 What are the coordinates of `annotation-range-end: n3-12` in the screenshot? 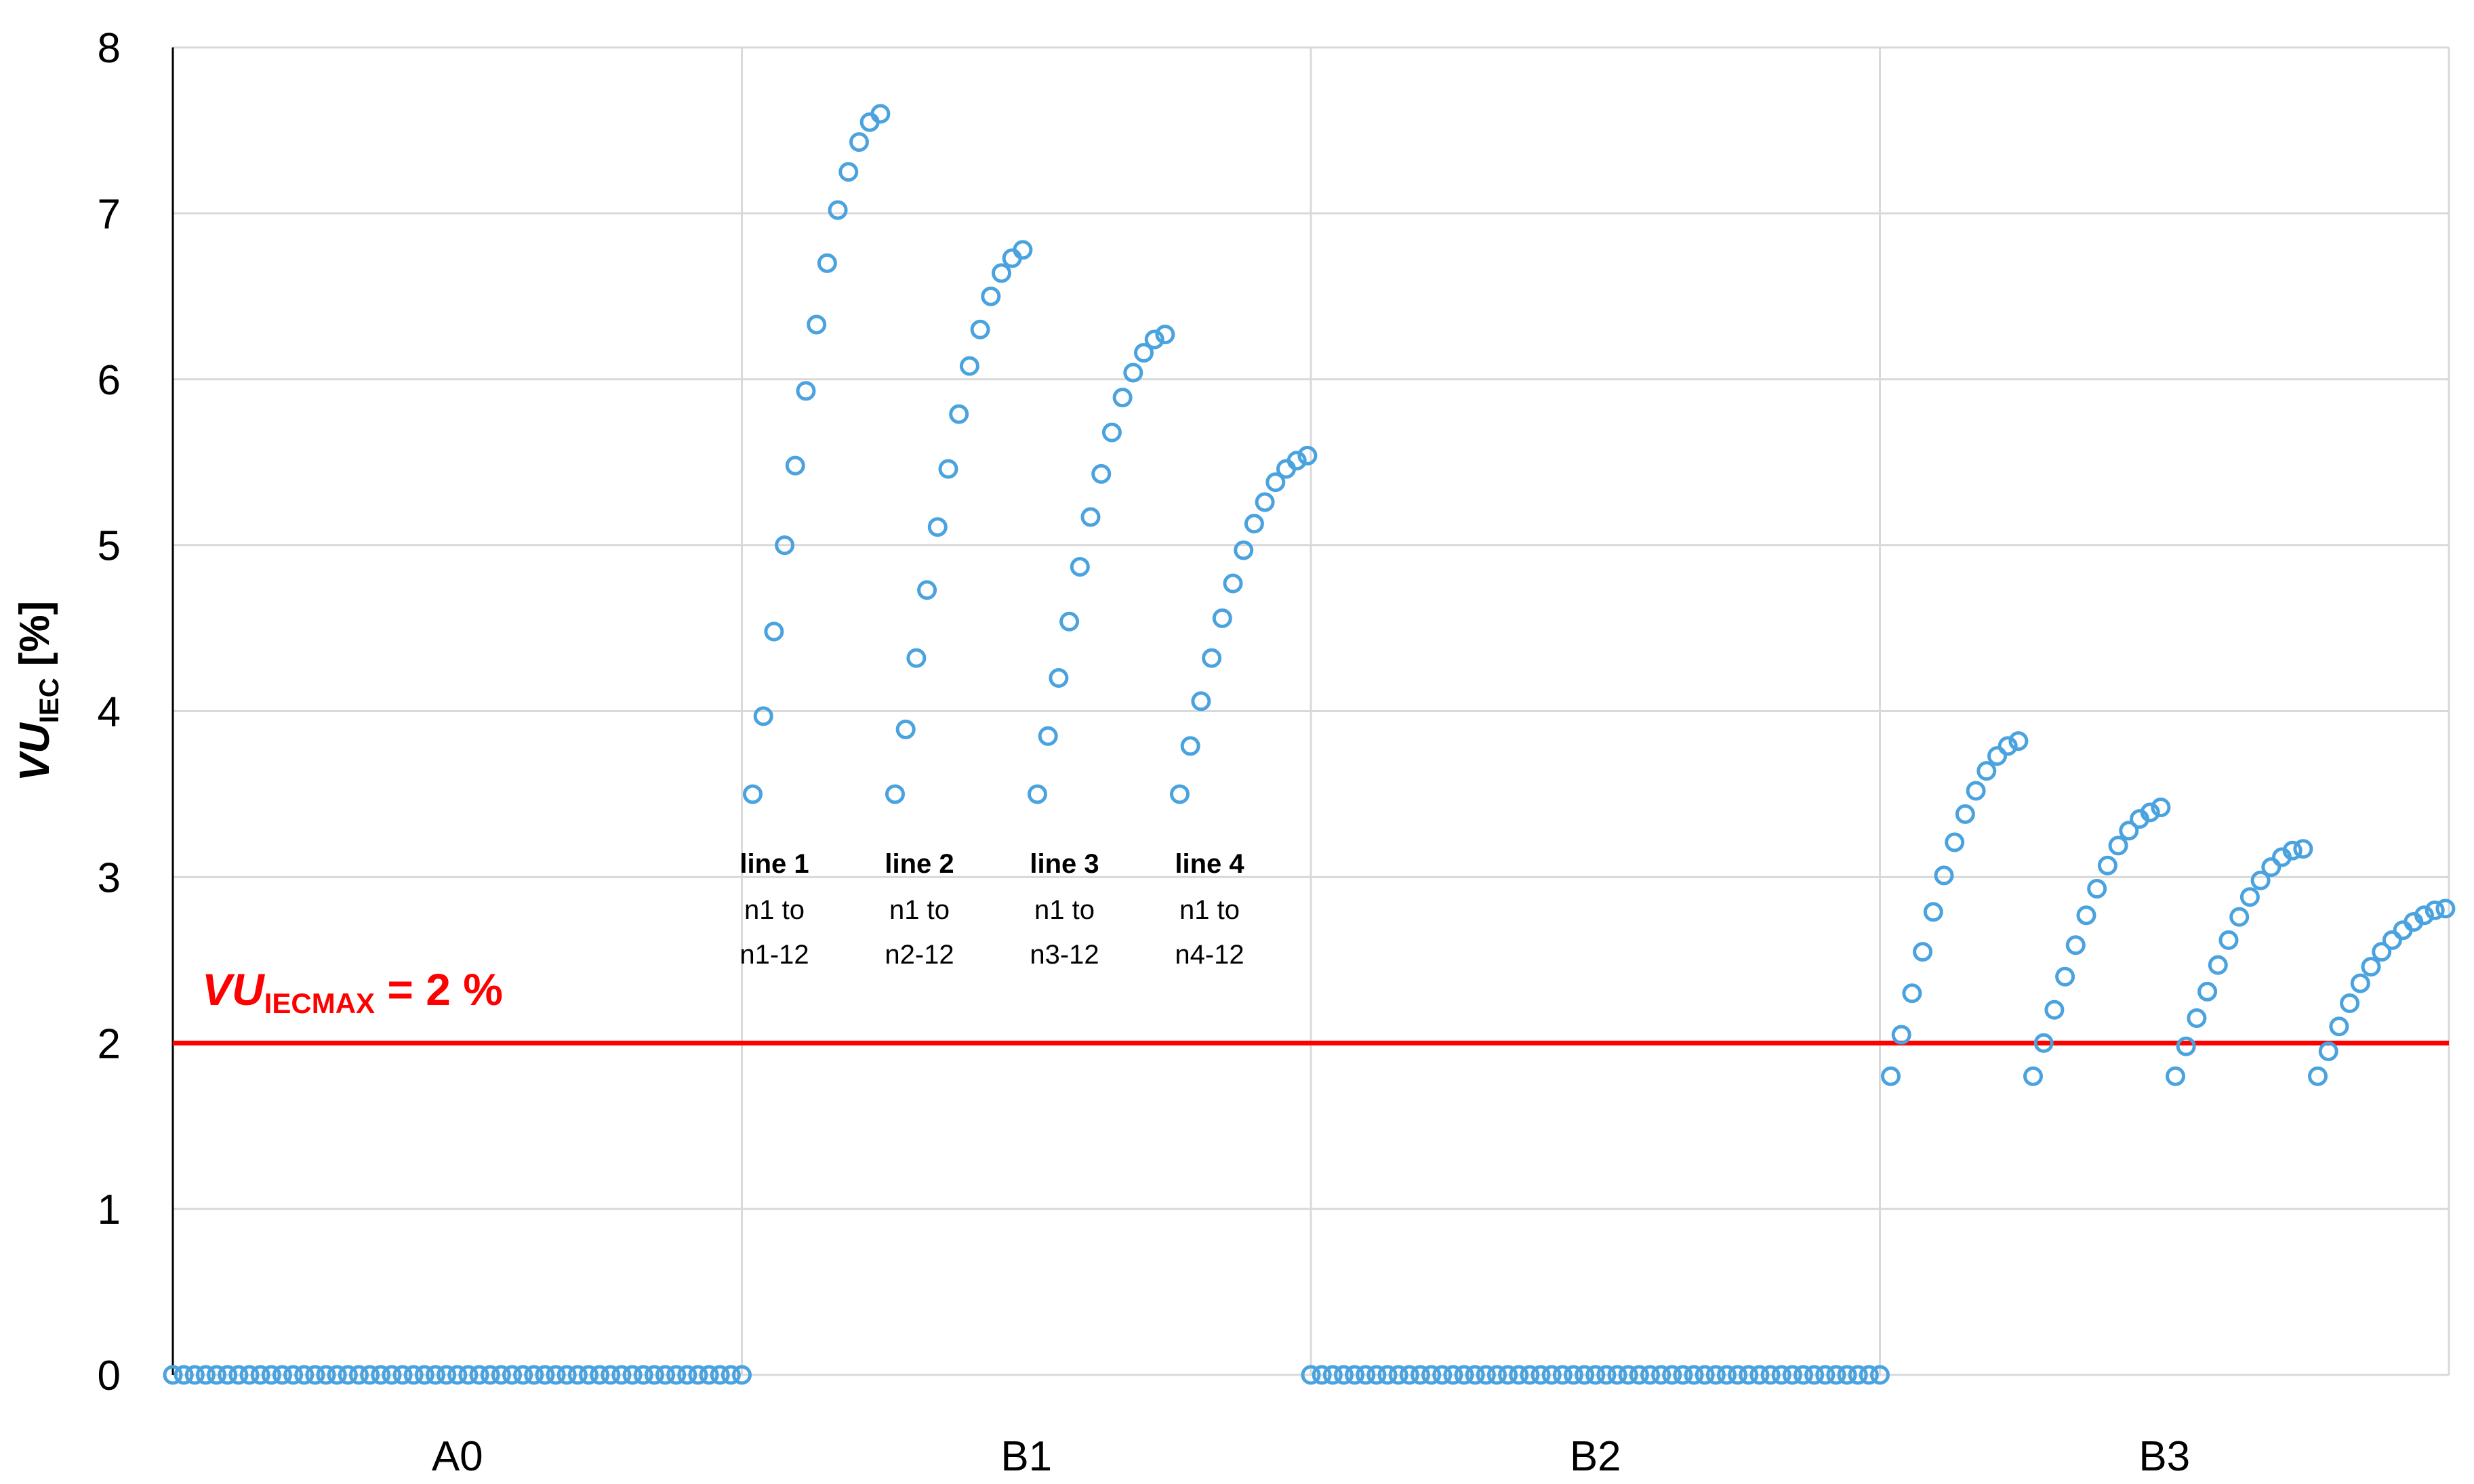 It's located at (1064, 955).